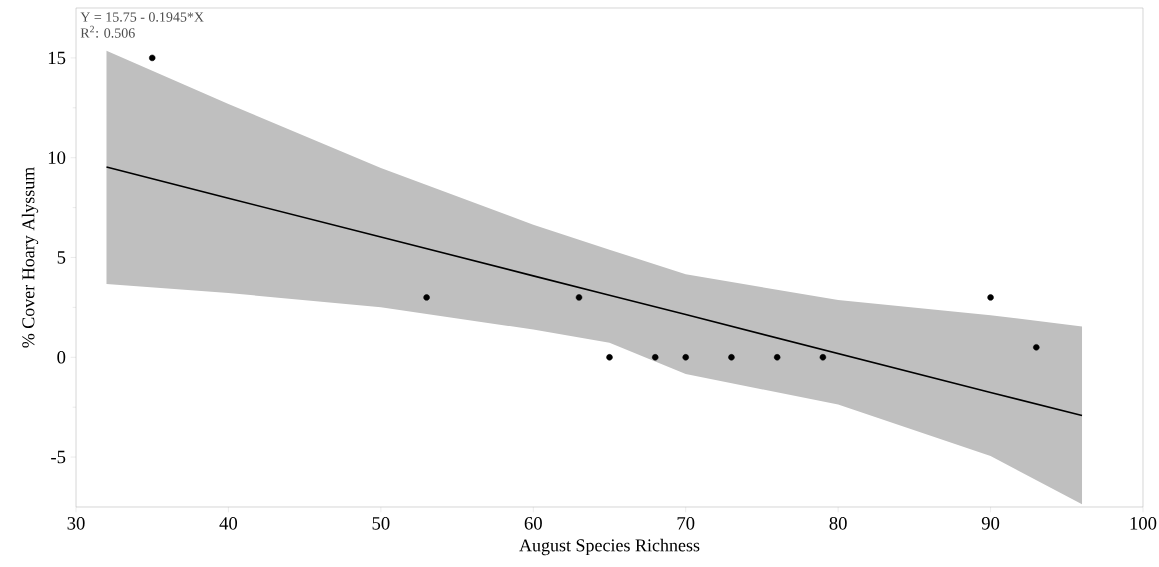 The image size is (1159, 567). Describe the element at coordinates (533, 523) in the screenshot. I see `x-tick-label: 60` at that location.